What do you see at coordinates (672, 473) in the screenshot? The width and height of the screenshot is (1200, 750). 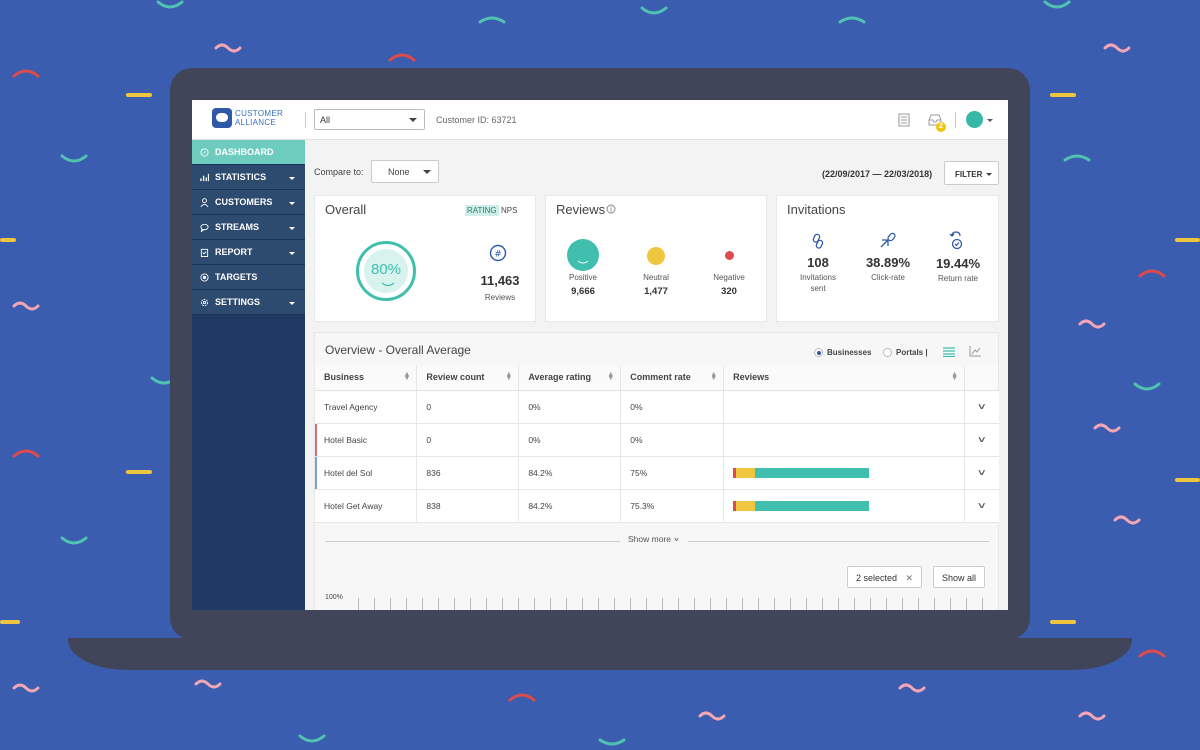 I see `cell-comment-rate: 75%` at bounding box center [672, 473].